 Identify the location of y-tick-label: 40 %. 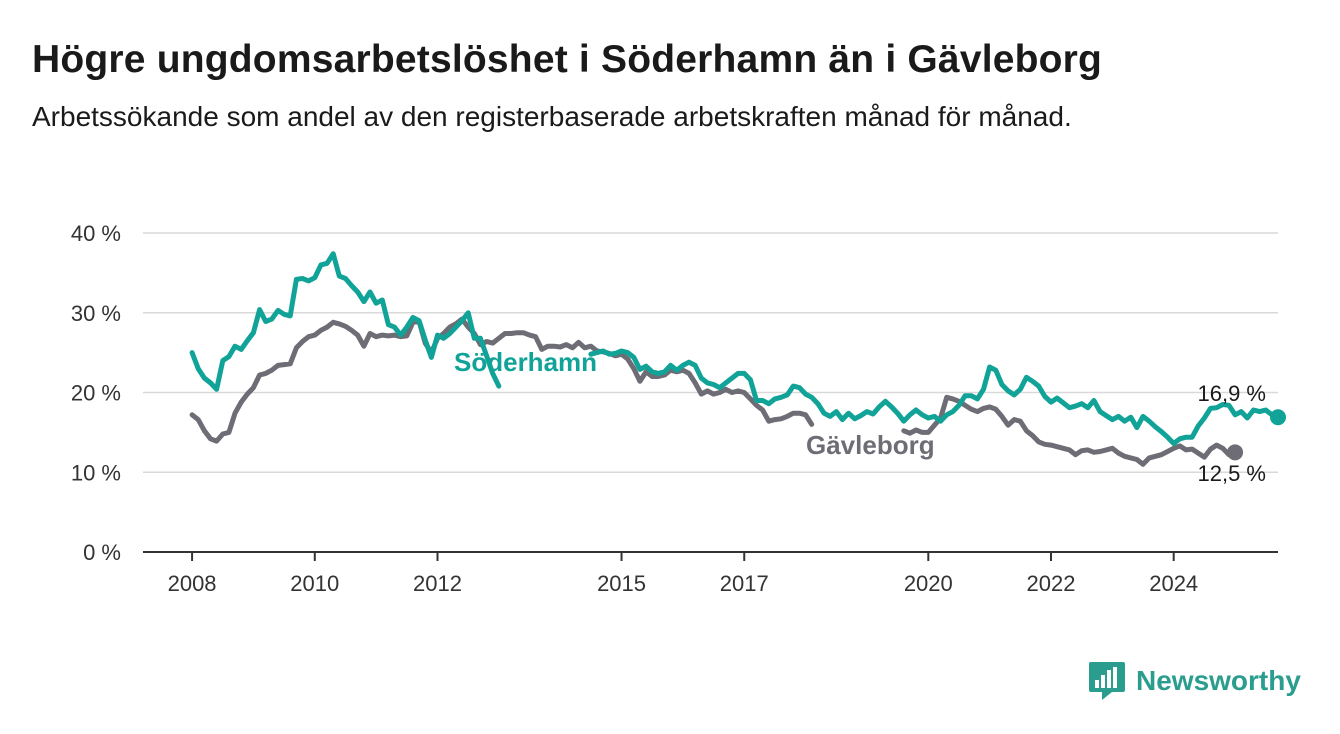
(96, 233).